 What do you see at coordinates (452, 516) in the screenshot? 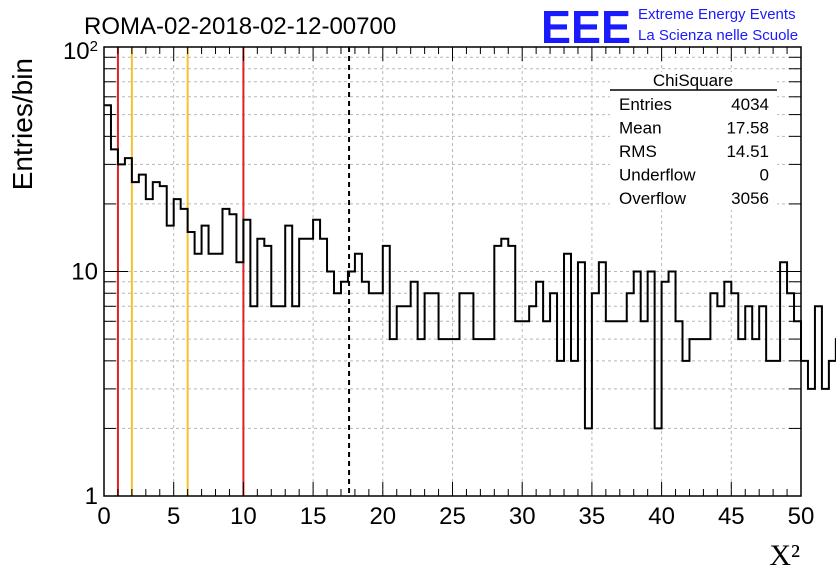
I see `x-tick-label: 25` at bounding box center [452, 516].